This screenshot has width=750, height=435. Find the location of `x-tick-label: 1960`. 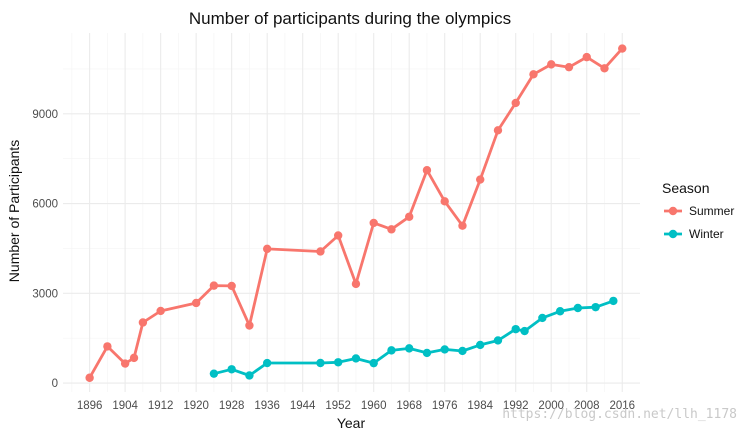

x-tick-label: 1960 is located at coordinates (374, 406).